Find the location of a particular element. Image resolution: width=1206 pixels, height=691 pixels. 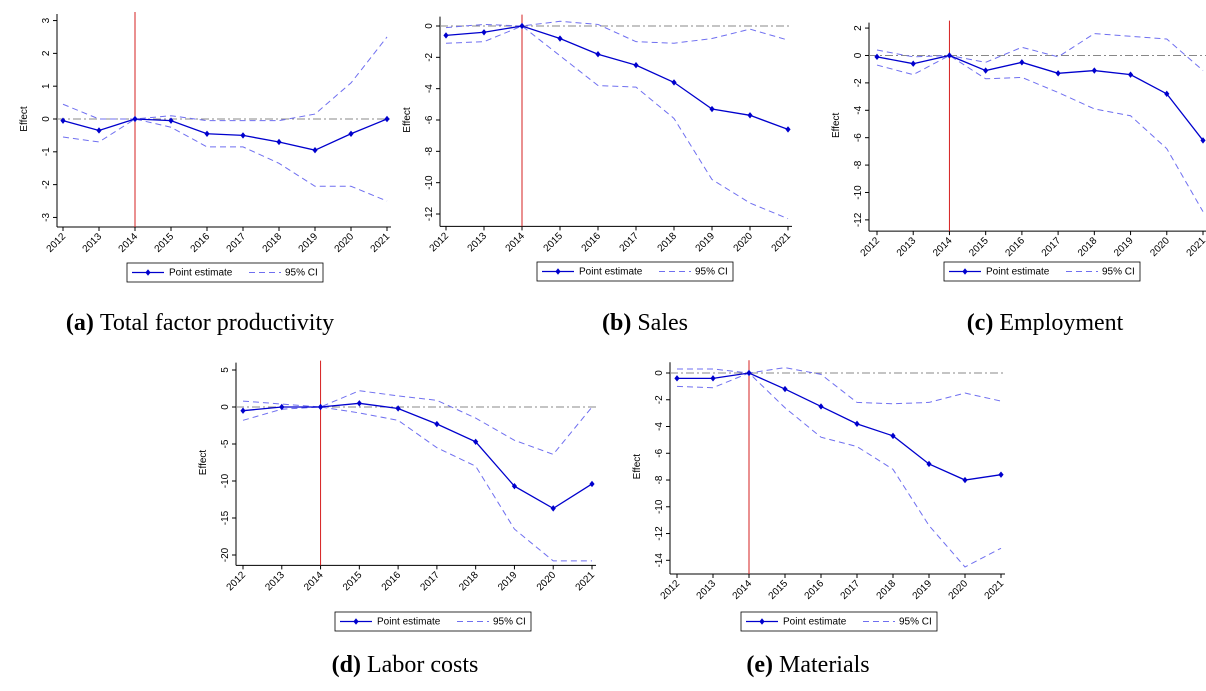

y-tick-label: -15 is located at coordinates (225, 517).